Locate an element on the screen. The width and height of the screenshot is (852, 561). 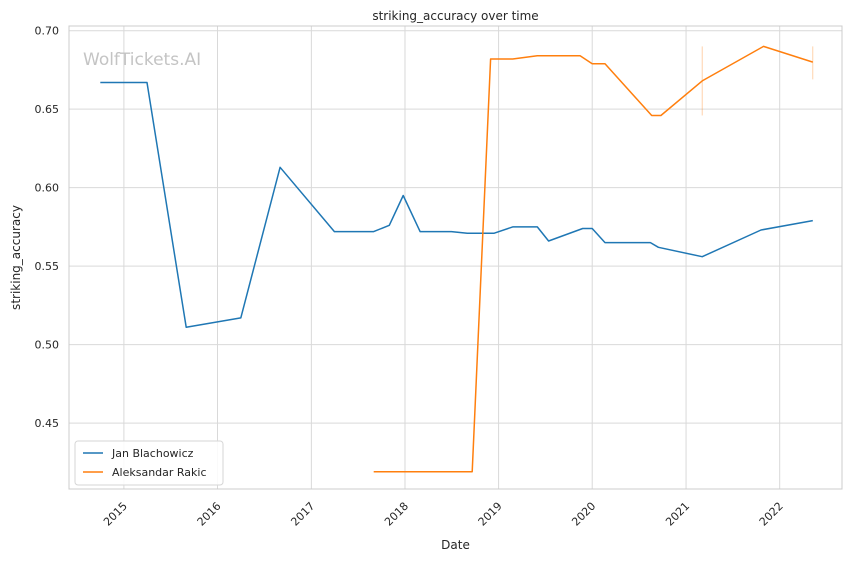
y-tick-label: 0.45 is located at coordinates (47, 423).